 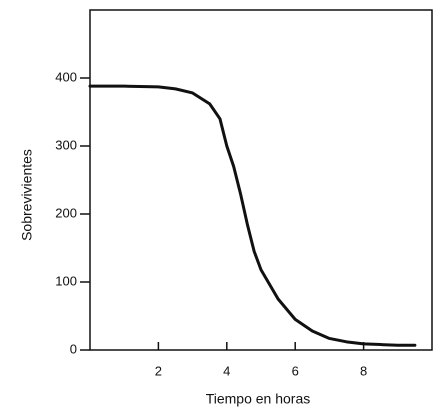 What do you see at coordinates (66, 212) in the screenshot?
I see `y-tick-label: 200` at bounding box center [66, 212].